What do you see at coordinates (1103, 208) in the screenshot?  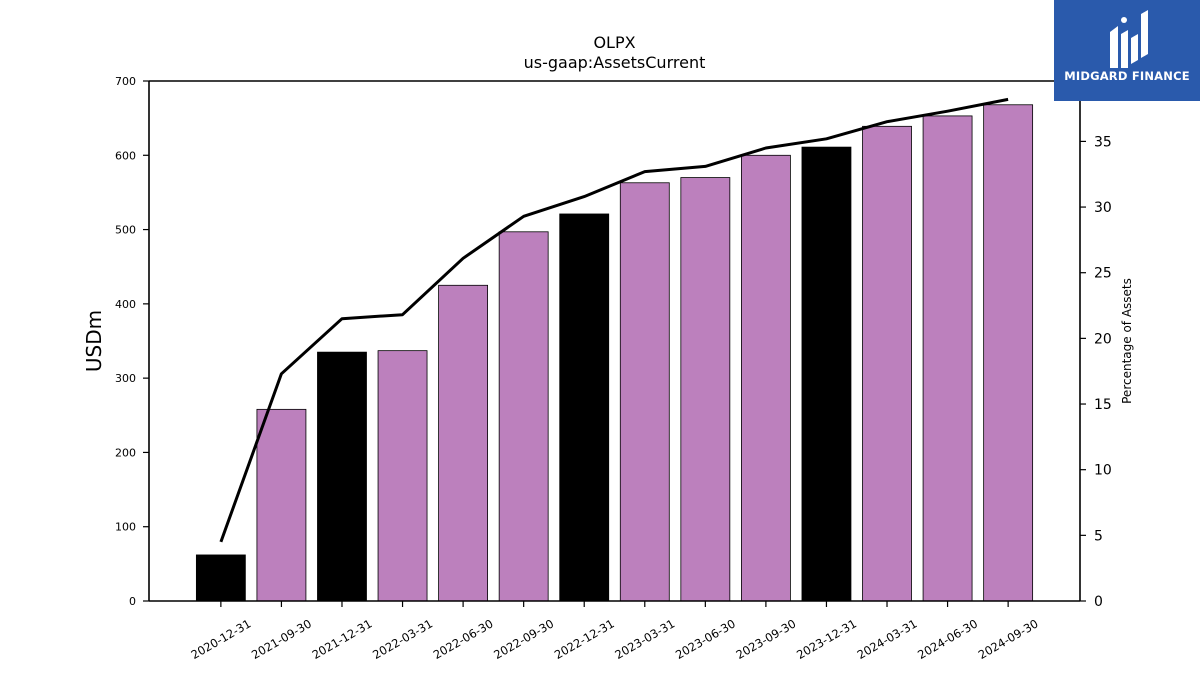 I see `y2-tick-label: 30` at bounding box center [1103, 208].